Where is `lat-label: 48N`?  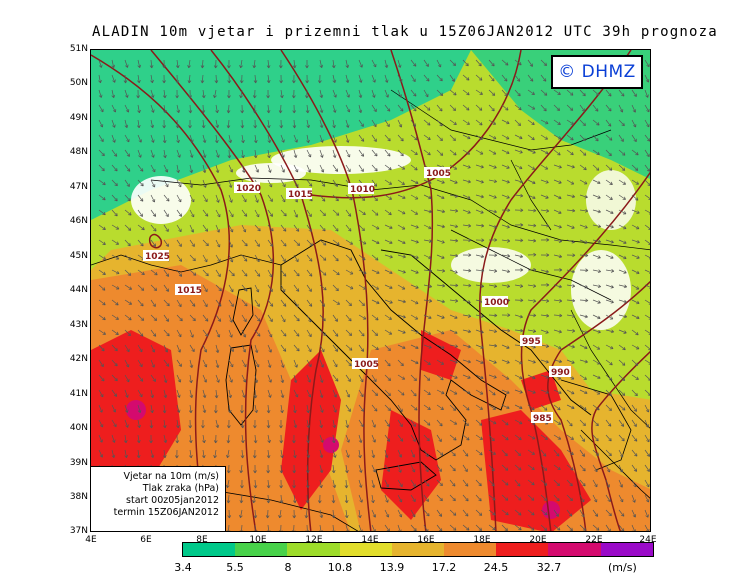 lat-label: 48N is located at coordinates (78, 152).